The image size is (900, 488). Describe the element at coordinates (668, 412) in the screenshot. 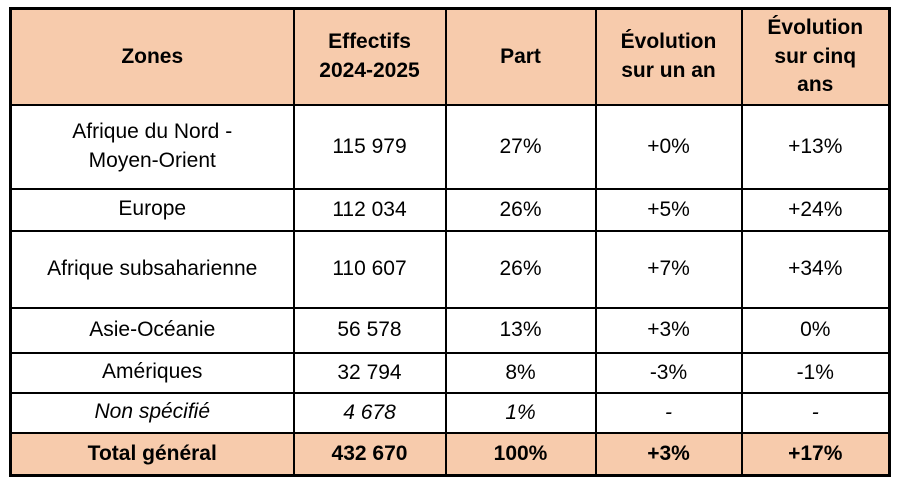

I see `cell-evolution-1an: -` at that location.